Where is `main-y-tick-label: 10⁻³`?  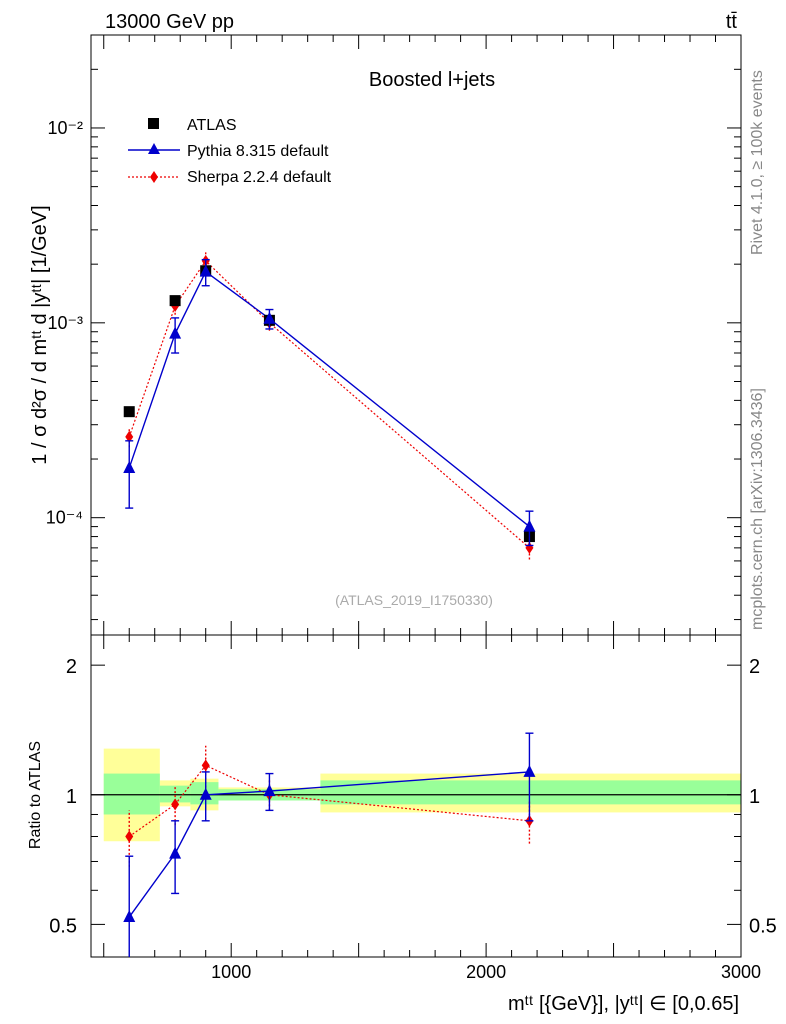 main-y-tick-label: 10⁻³ is located at coordinates (65, 323).